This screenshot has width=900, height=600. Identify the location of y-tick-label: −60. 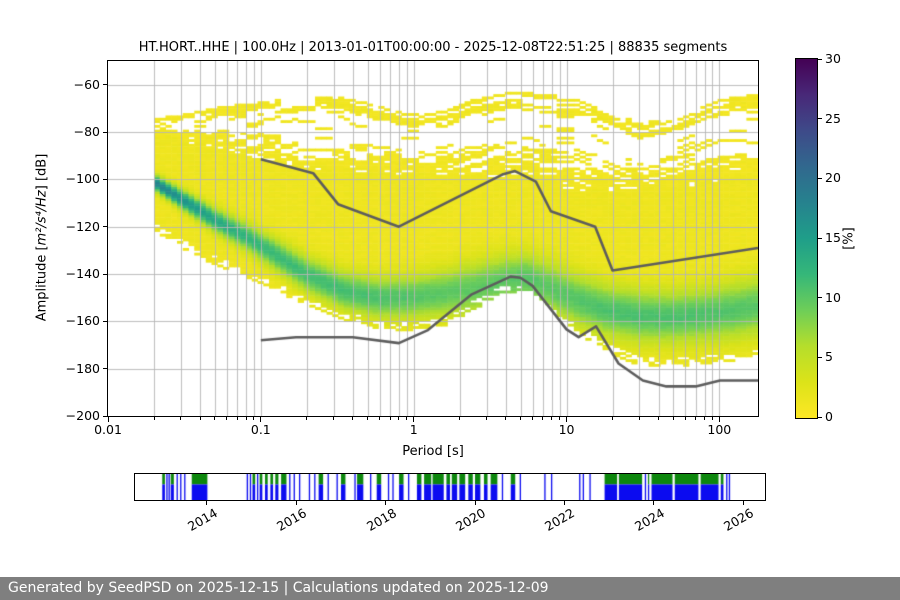
(86, 84).